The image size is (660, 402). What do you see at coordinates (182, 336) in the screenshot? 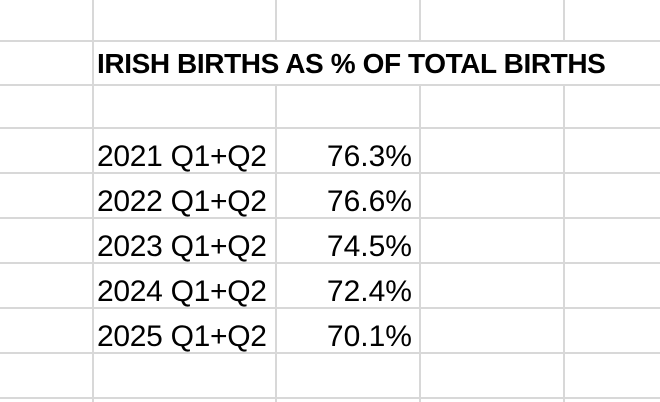
I see `period-cell: 2025 Q1+Q2` at bounding box center [182, 336].